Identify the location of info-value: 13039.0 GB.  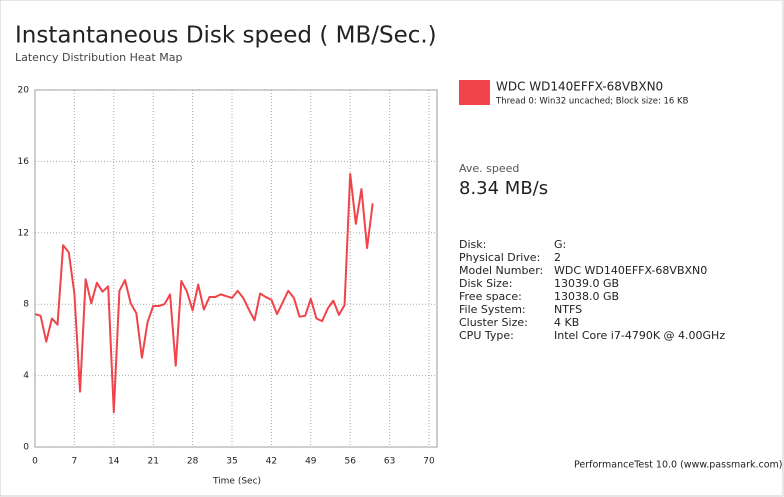
(586, 283).